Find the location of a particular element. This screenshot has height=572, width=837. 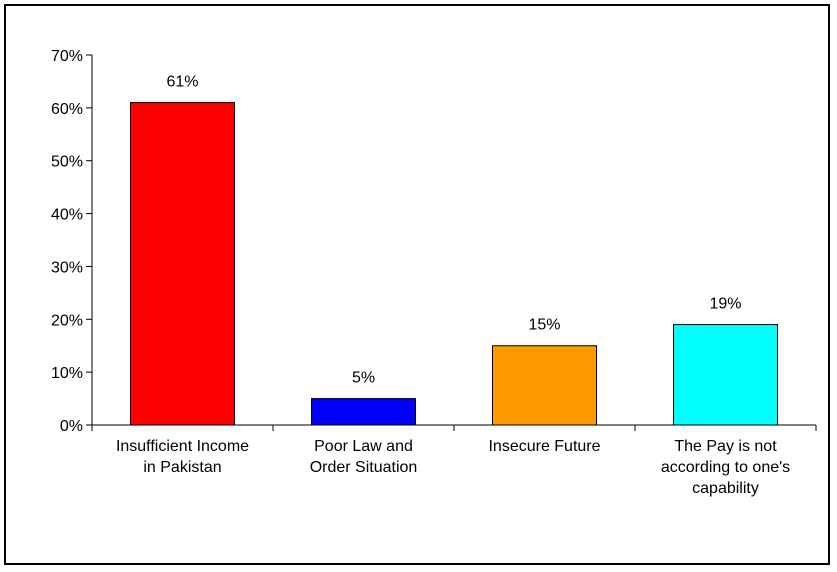

y-tick-label: 40% is located at coordinates (67, 215).